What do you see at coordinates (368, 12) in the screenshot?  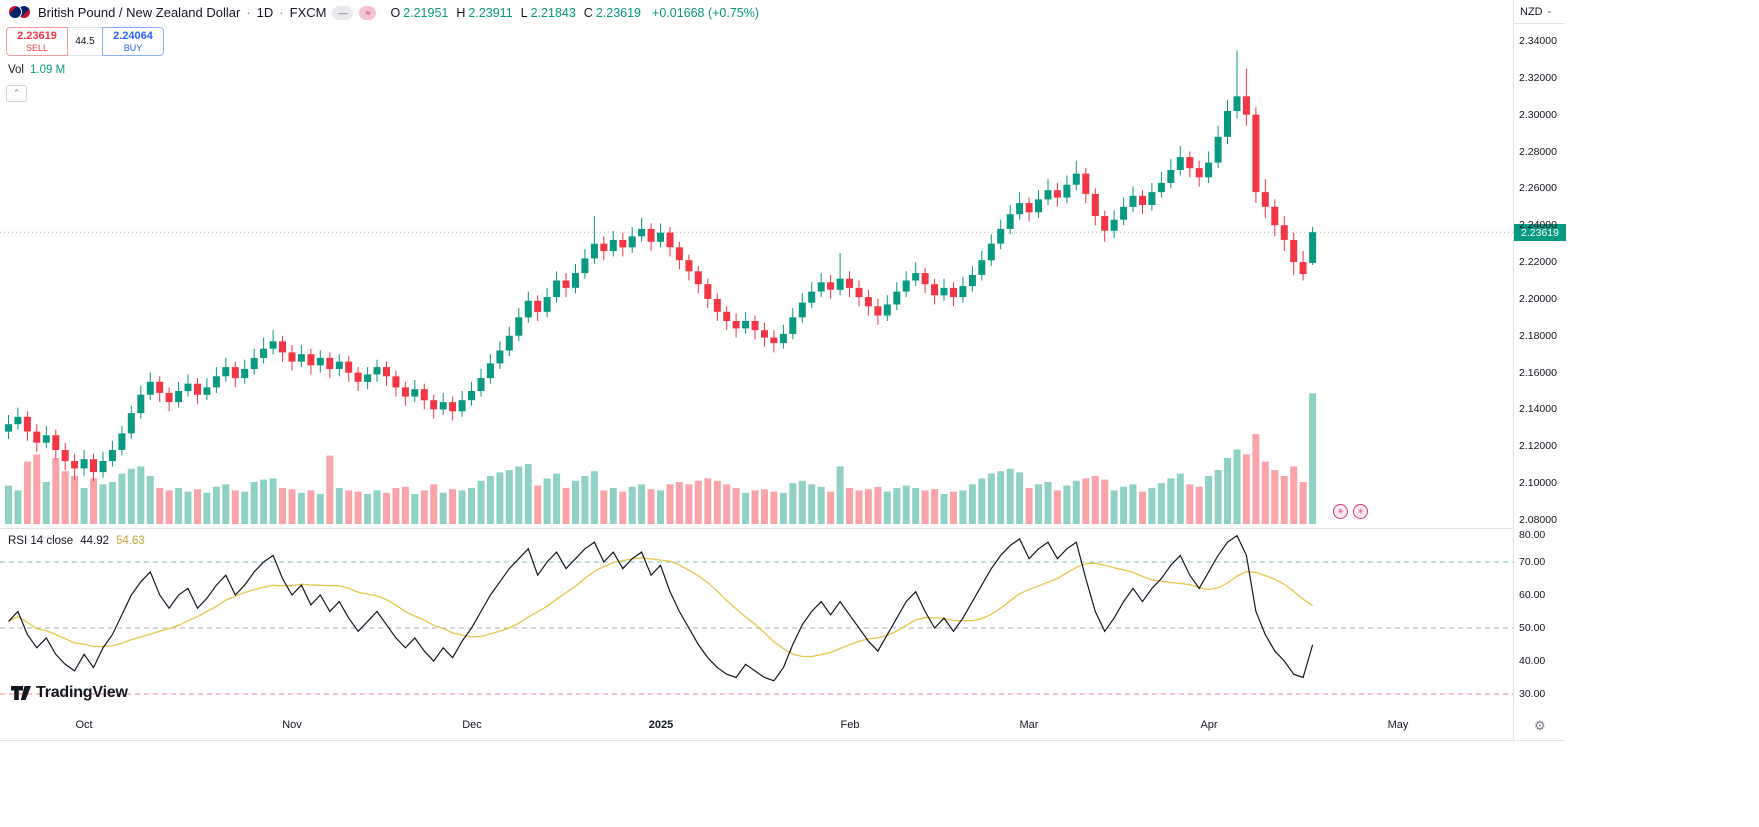 I see `wave-badge-icon: ≈` at bounding box center [368, 12].